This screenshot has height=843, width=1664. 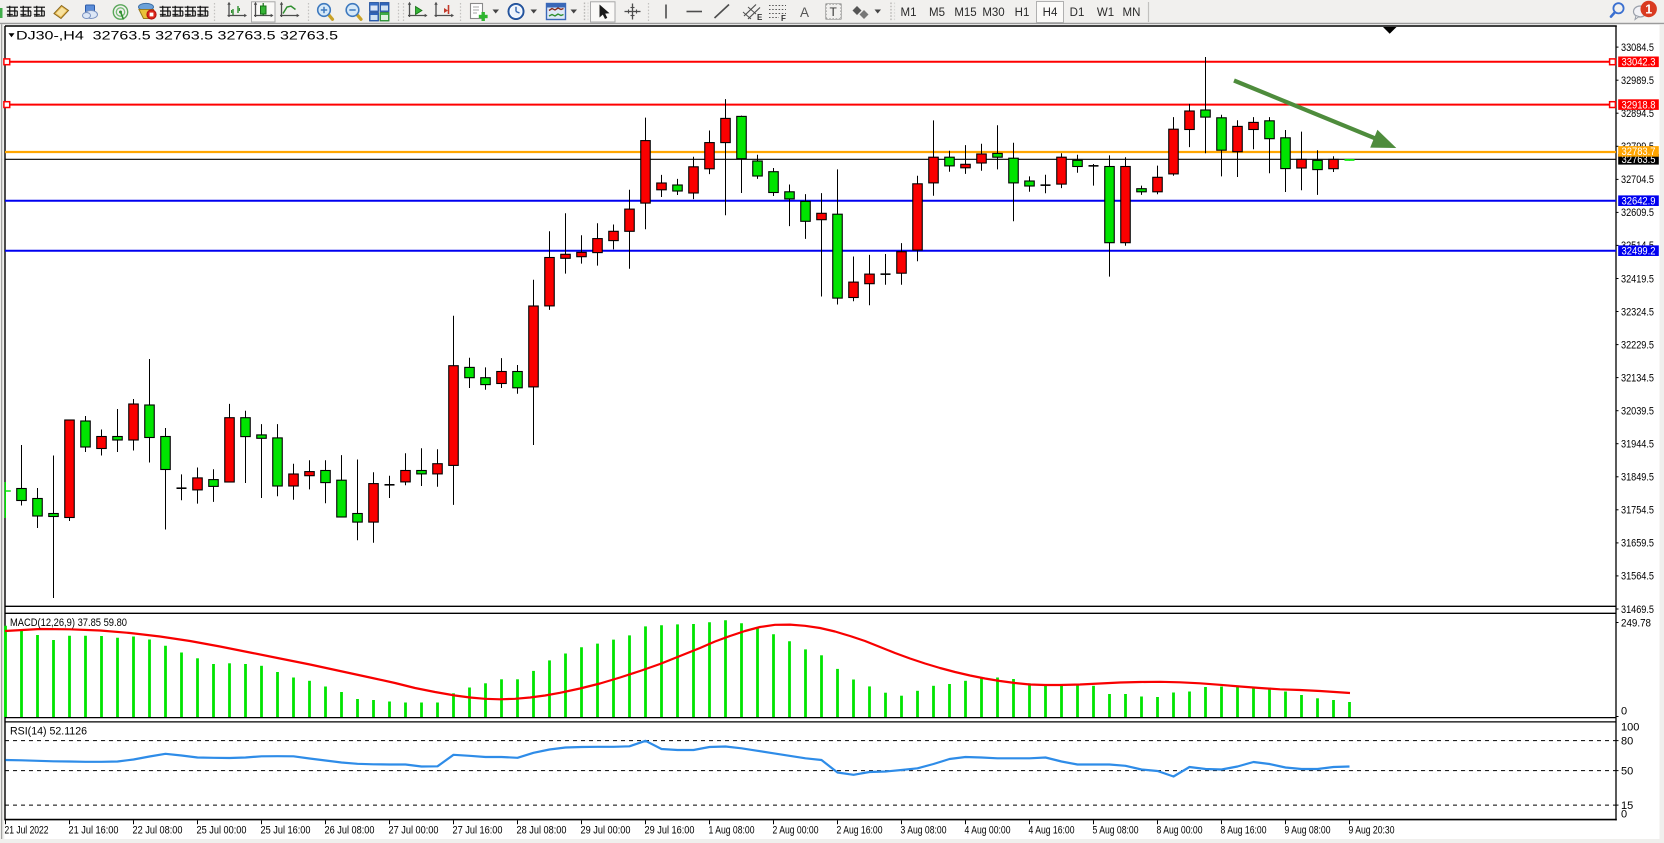 I want to click on svg-text: 31659.5, so click(x=1637, y=544).